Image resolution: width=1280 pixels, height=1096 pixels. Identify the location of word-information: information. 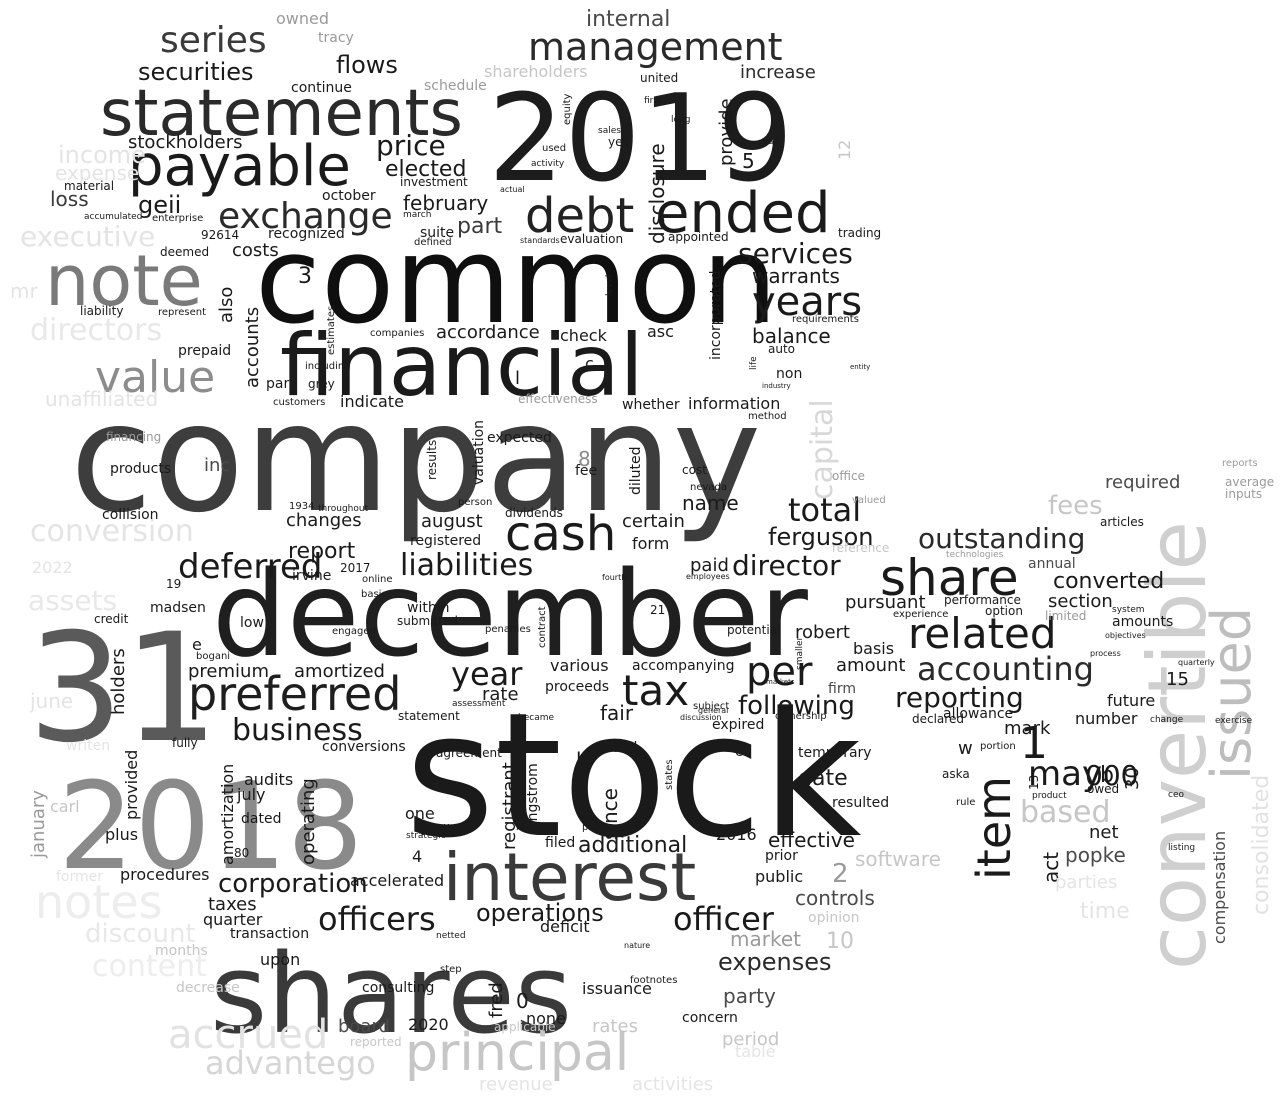
(734, 403).